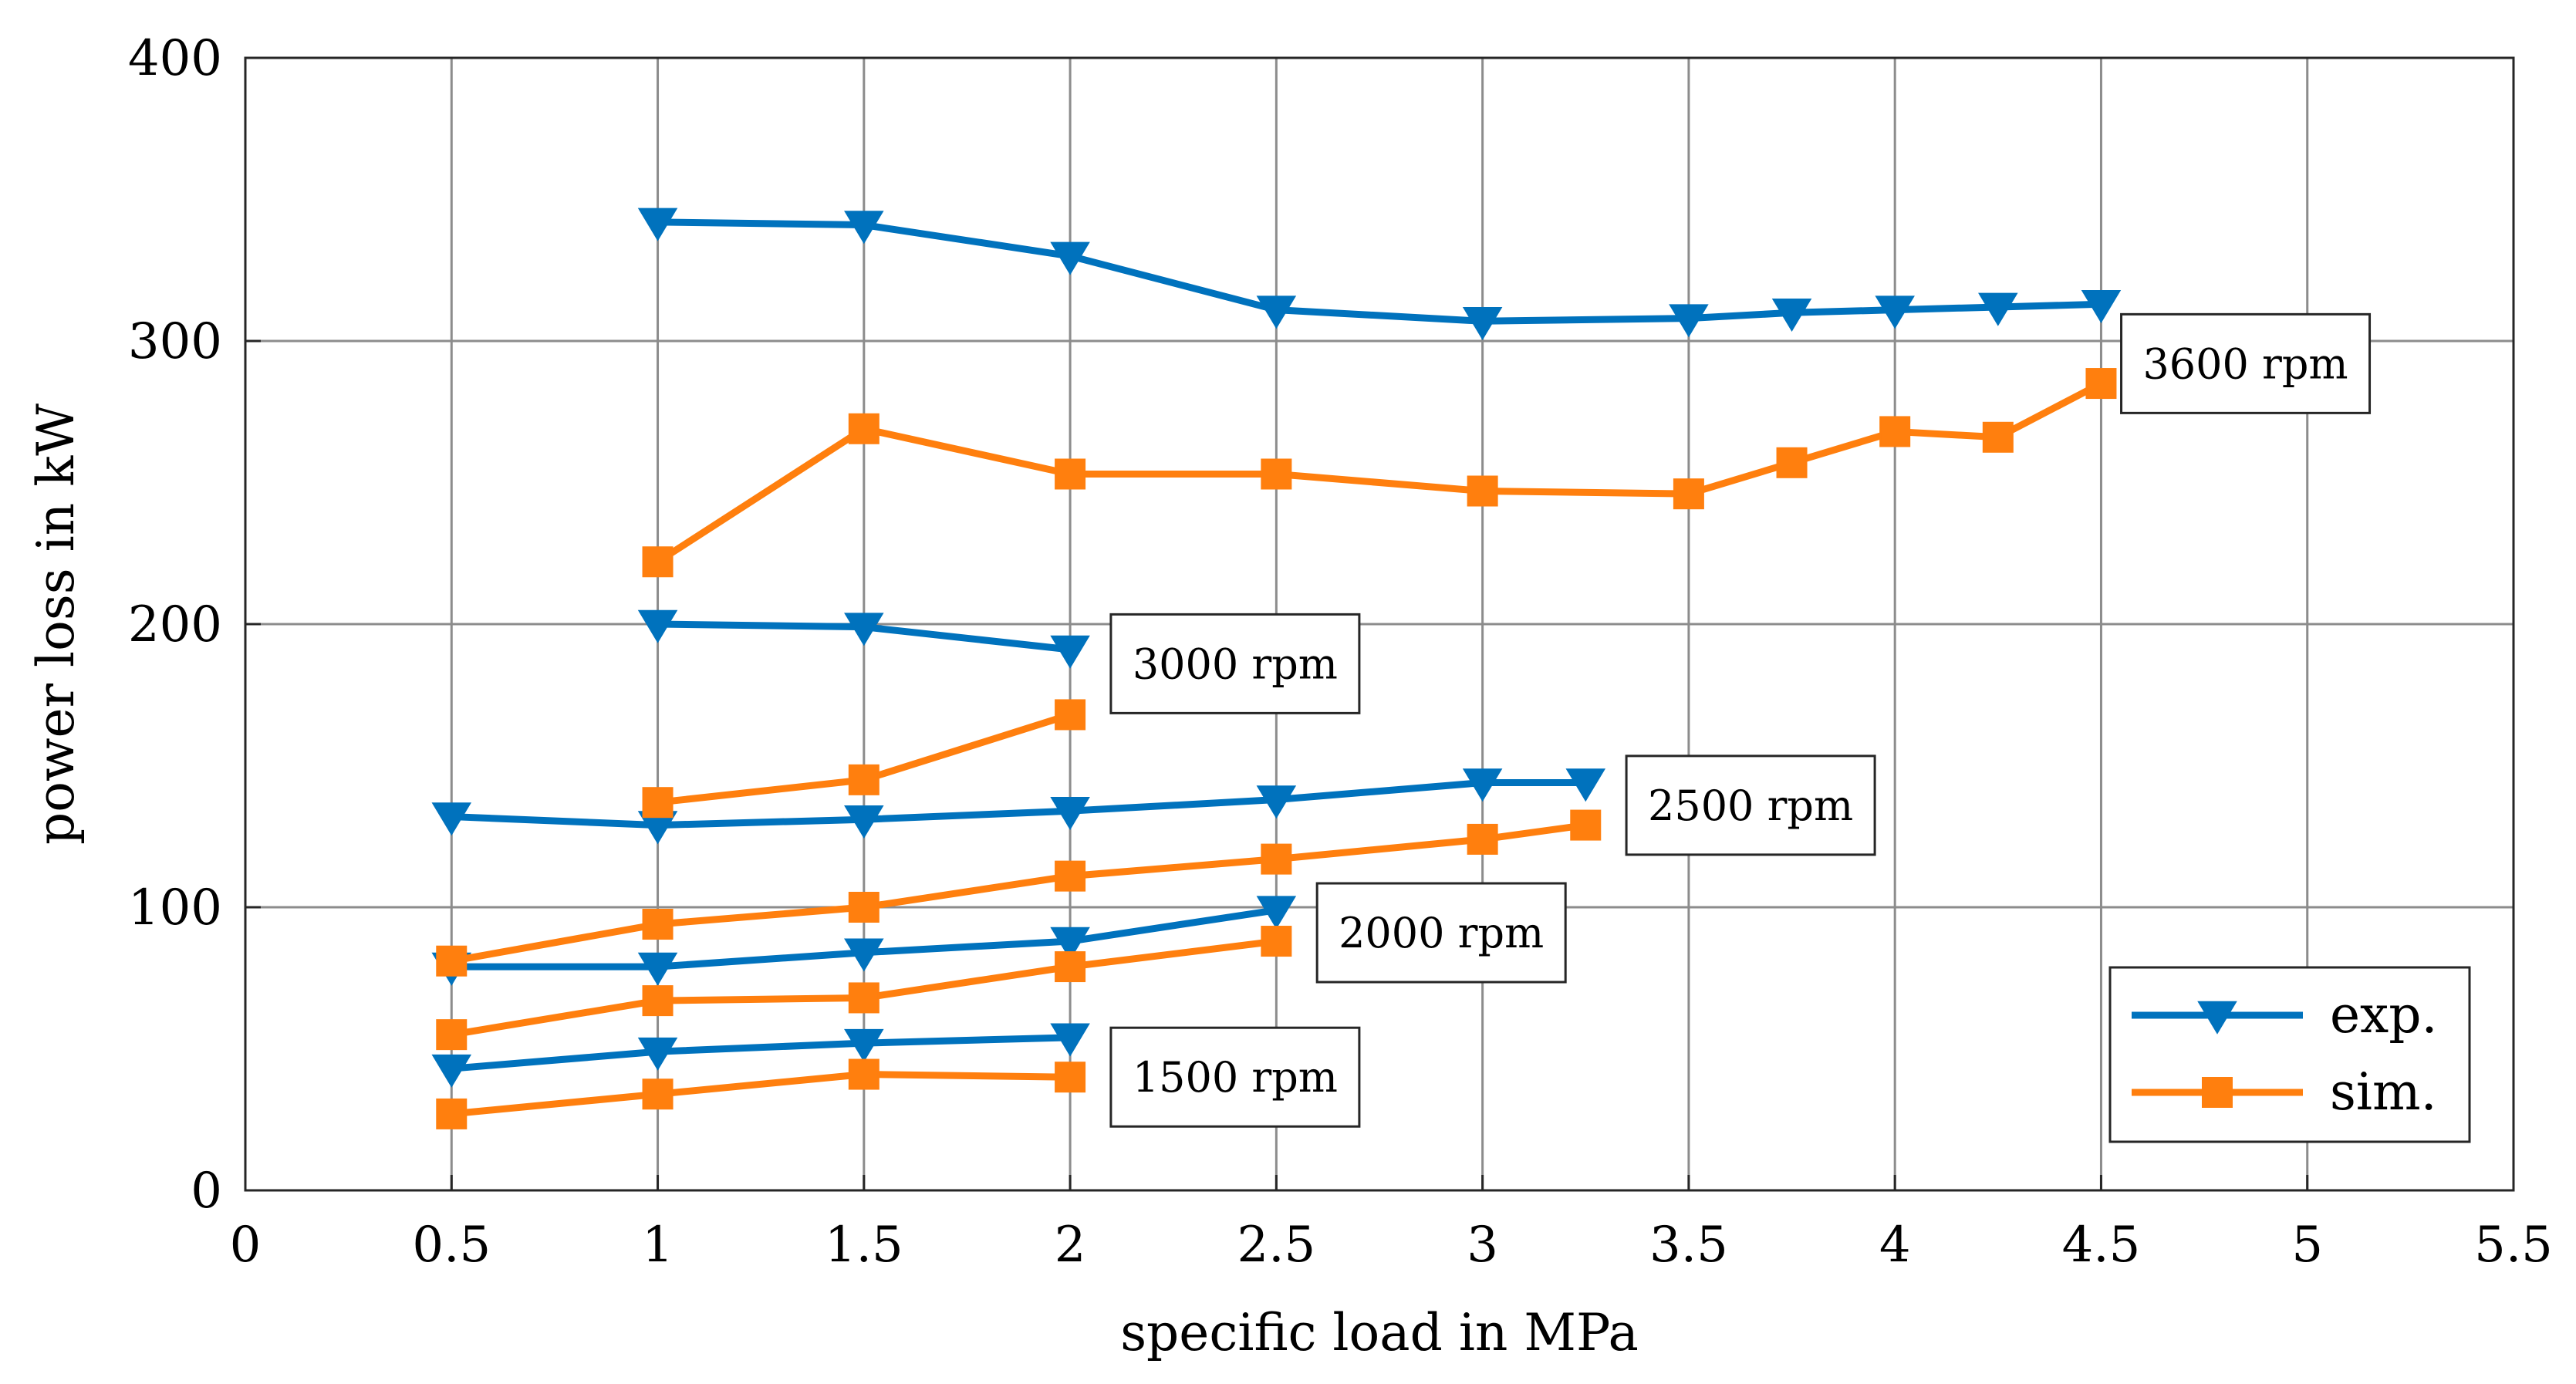  What do you see at coordinates (451, 1245) in the screenshot?
I see `x-tick-label: 0.5` at bounding box center [451, 1245].